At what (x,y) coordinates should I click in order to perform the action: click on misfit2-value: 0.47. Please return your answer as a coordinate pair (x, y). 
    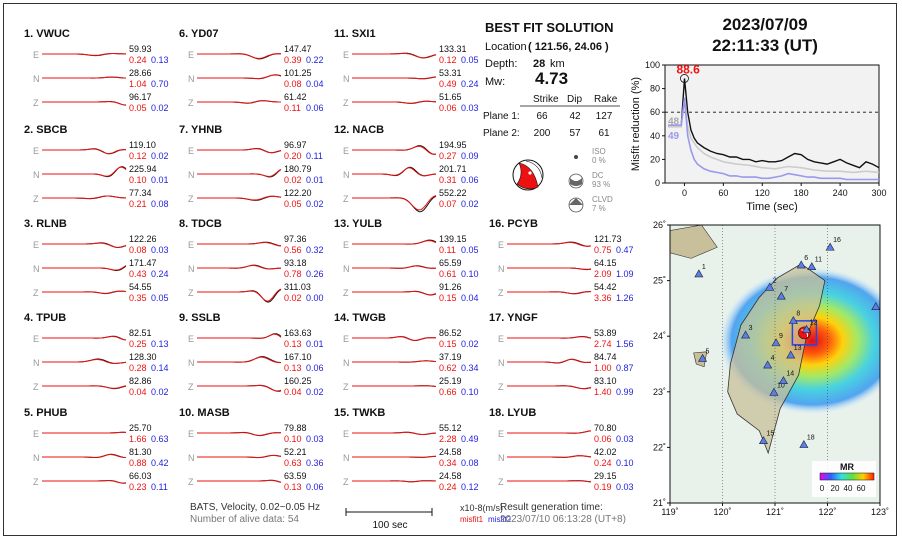
    Looking at the image, I should click on (625, 250).